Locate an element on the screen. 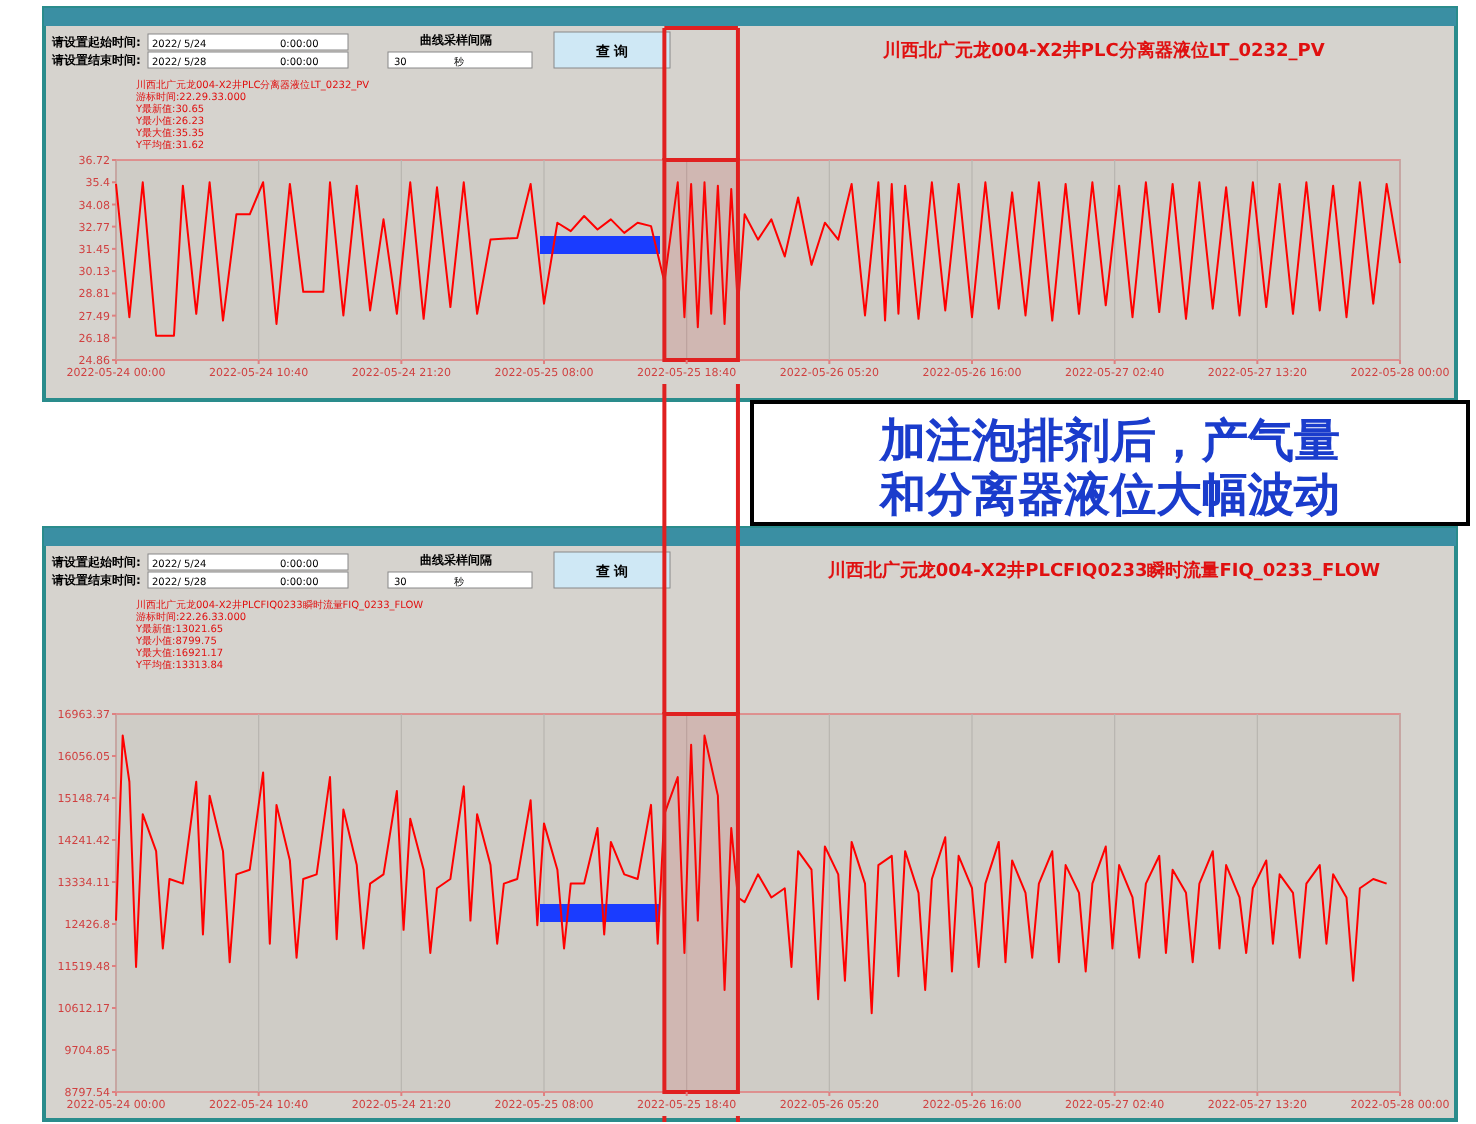  chart-title: 川西北广元龙004-X2井PLC分离器液位LT_0232_PV is located at coordinates (1103, 51).